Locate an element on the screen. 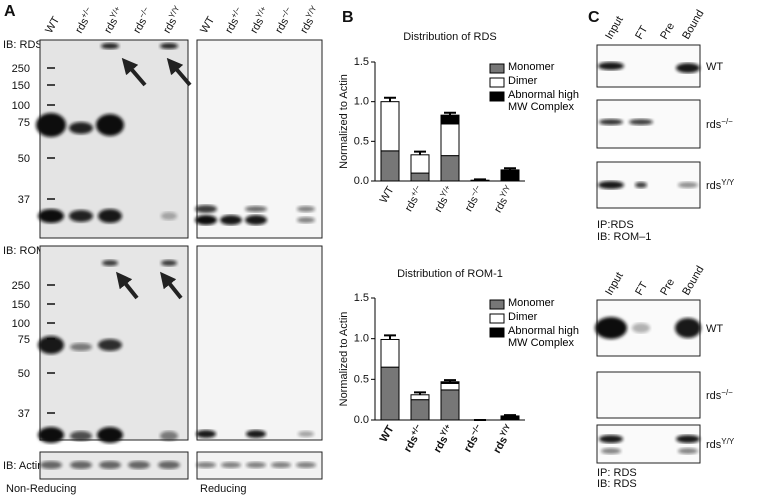 The image size is (763, 496). x-tick-label-base: WT is located at coordinates (387, 194).